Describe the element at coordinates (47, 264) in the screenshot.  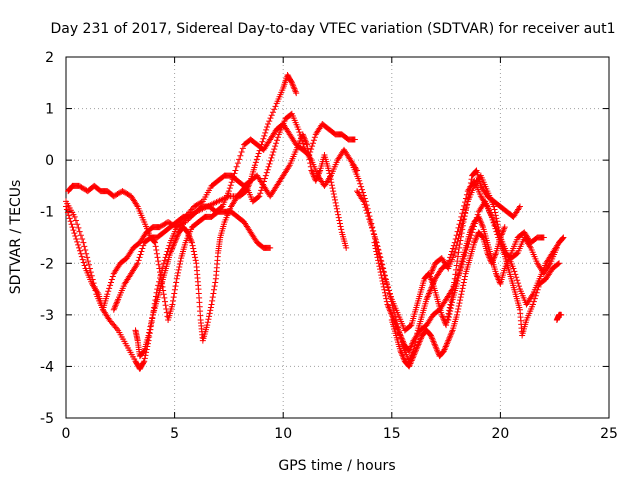
I see `y-tick-label: -2` at that location.